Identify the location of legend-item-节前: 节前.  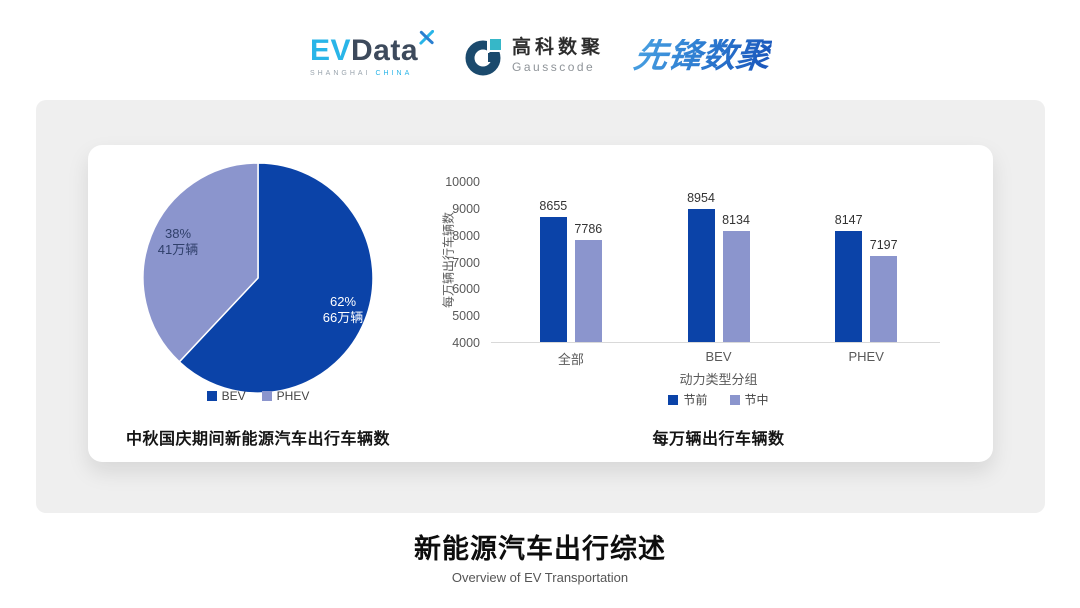
(688, 399).